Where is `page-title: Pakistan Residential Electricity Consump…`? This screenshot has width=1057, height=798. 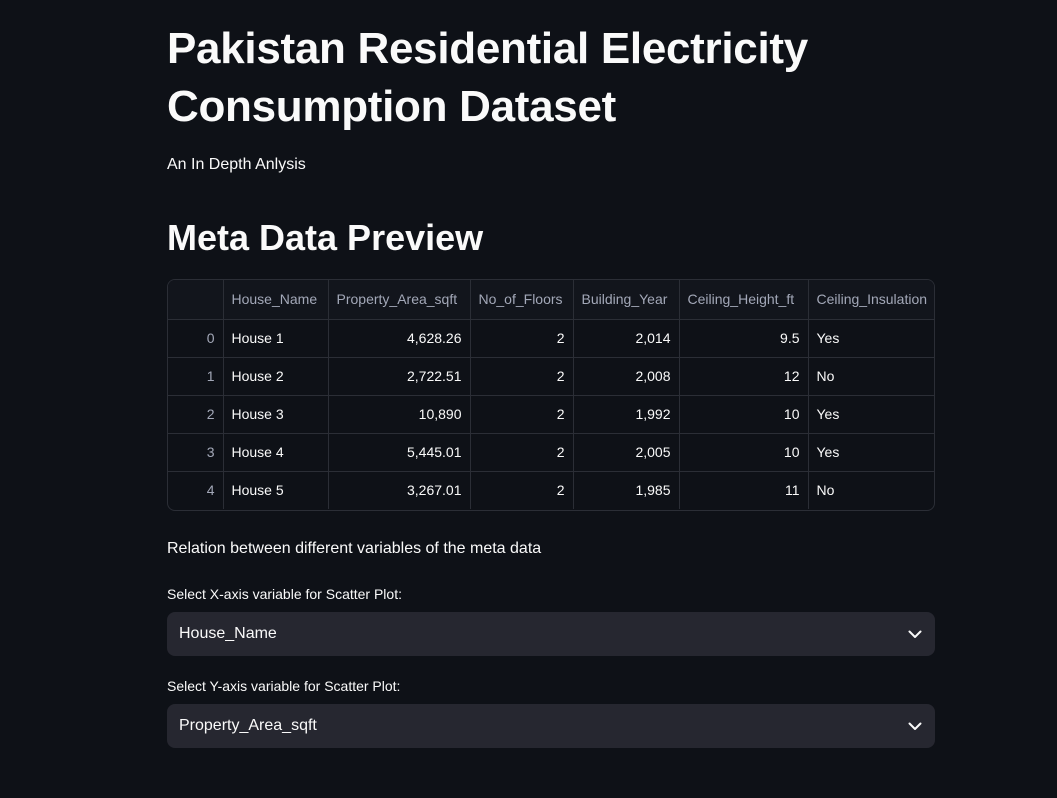
page-title: Pakistan Residential Electricity Consump… is located at coordinates (487, 77).